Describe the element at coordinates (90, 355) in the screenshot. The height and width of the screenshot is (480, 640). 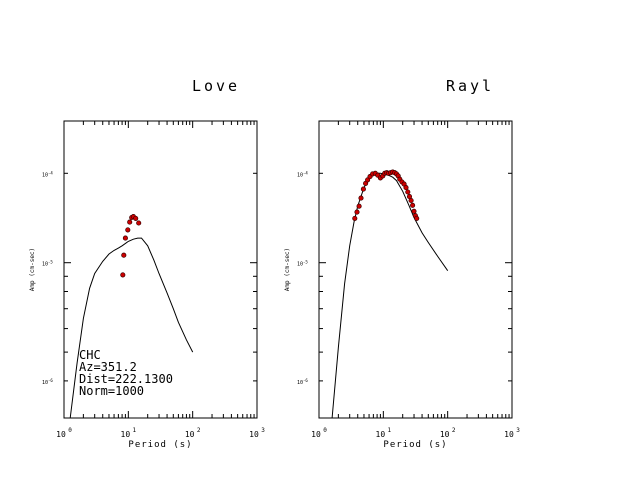
I see `annotation-line: CHC` at that location.